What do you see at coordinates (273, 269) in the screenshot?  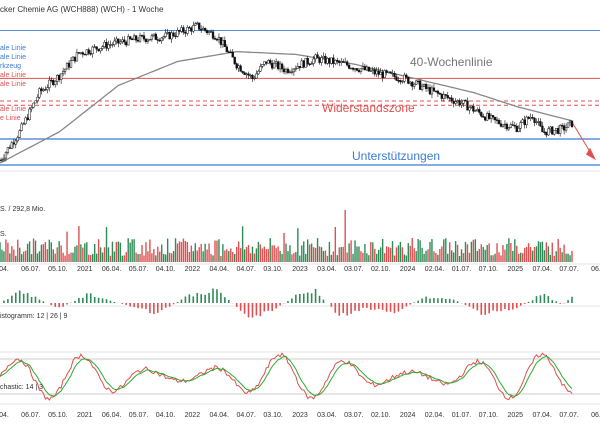 I see `x-tick-middle: 03.10.` at bounding box center [273, 269].